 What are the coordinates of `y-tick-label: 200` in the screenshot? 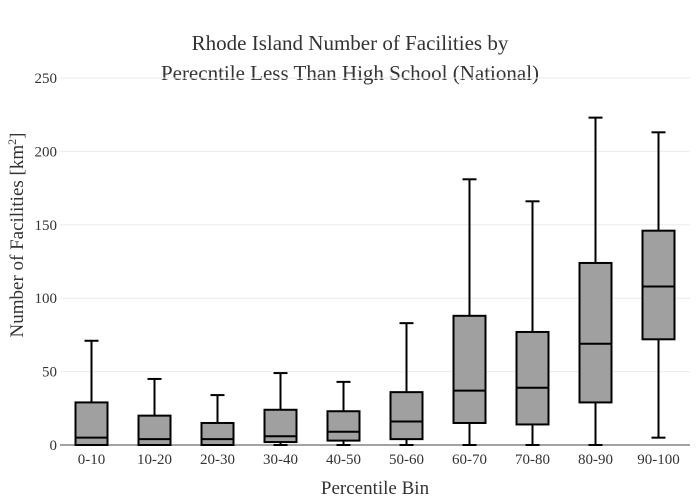 It's located at (46, 152).